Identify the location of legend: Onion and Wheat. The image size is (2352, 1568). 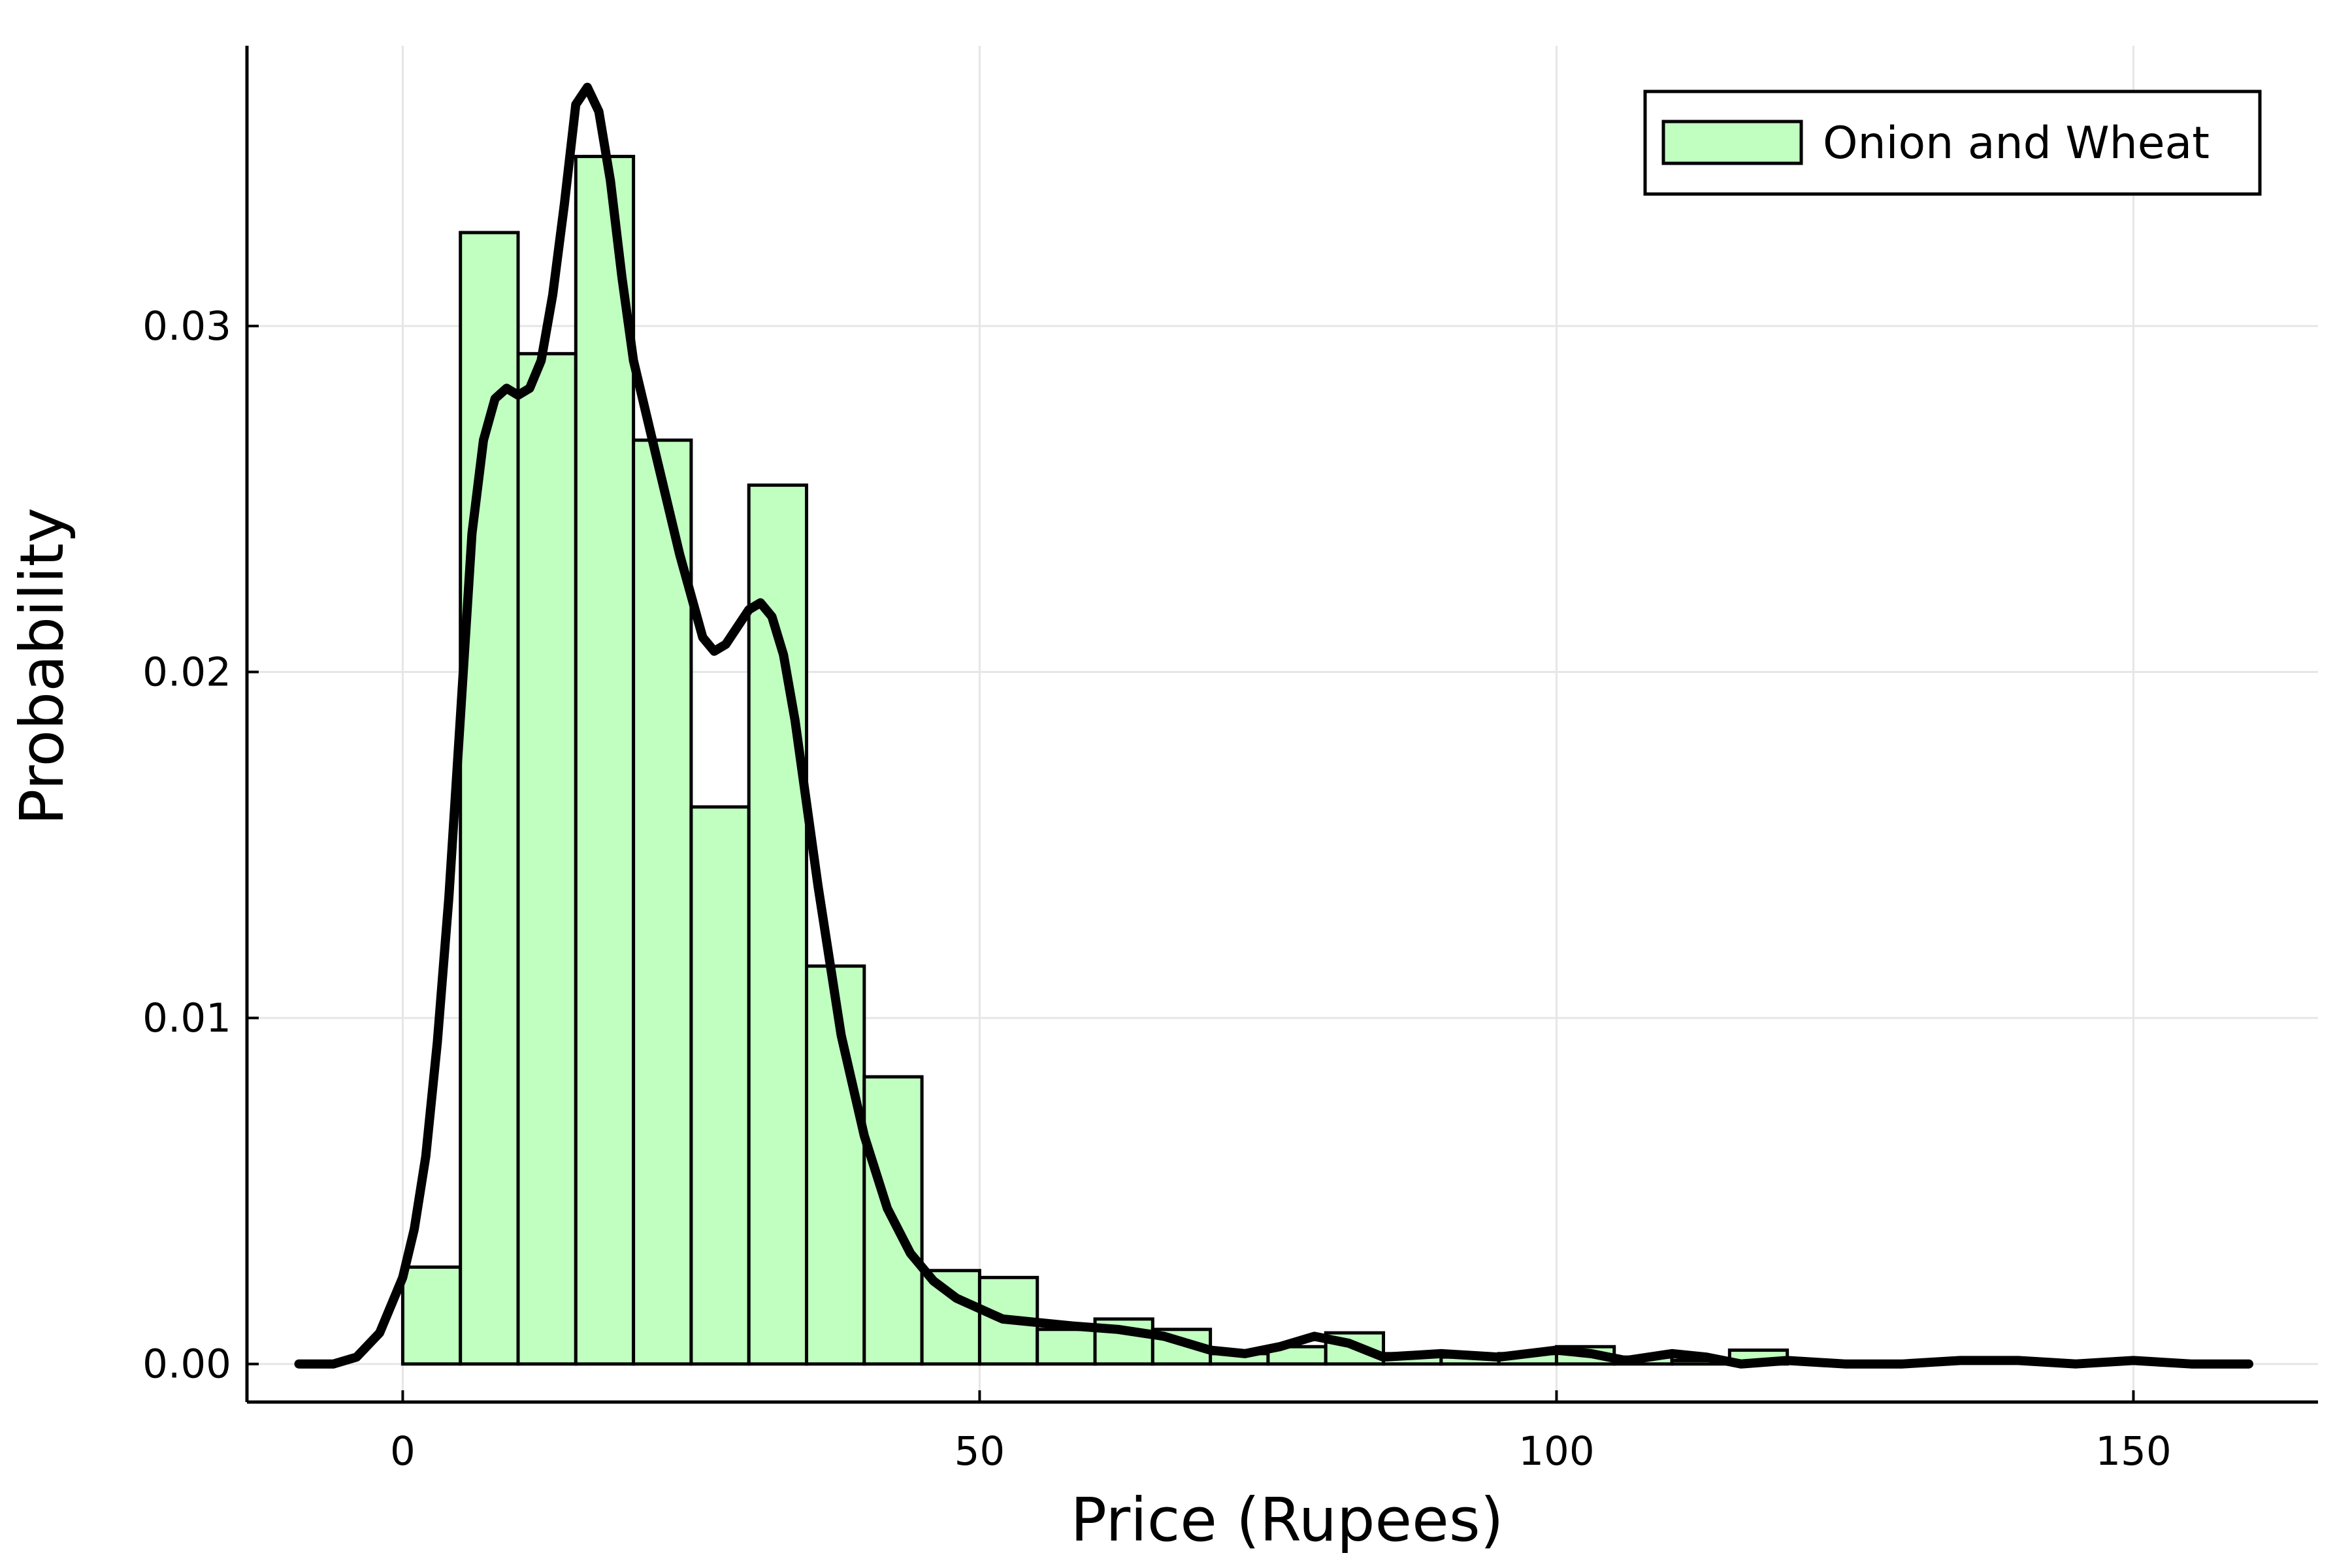
(1952, 143).